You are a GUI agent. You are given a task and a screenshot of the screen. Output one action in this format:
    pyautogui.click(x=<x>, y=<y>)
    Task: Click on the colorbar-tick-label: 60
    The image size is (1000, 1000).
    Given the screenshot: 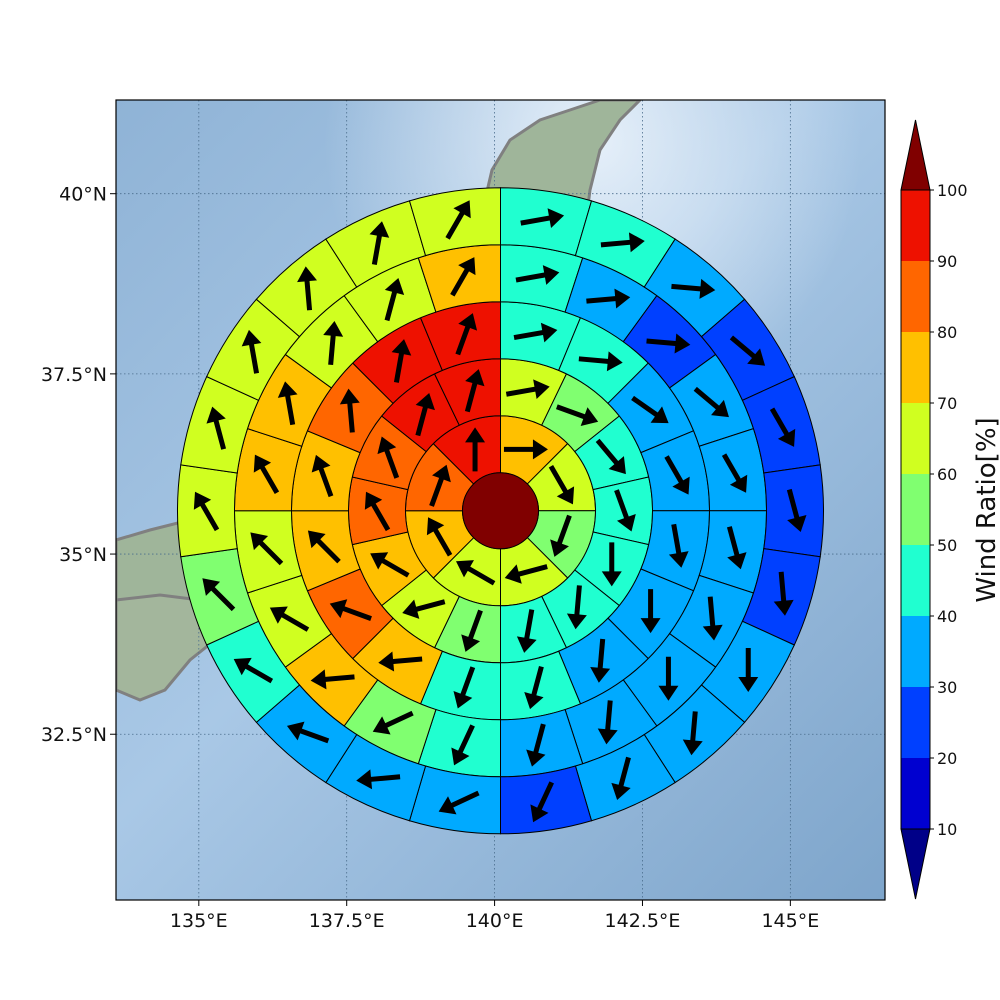 What is the action you would take?
    pyautogui.click(x=947, y=474)
    